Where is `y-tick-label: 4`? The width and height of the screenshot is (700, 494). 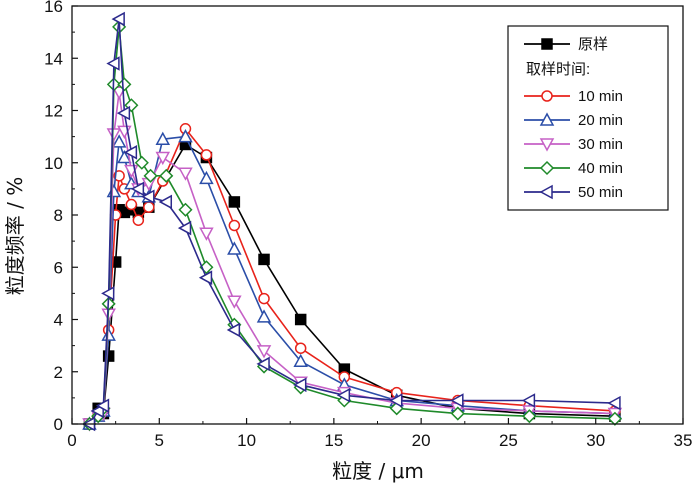
y-tick-label: 4 is located at coordinates (58, 320).